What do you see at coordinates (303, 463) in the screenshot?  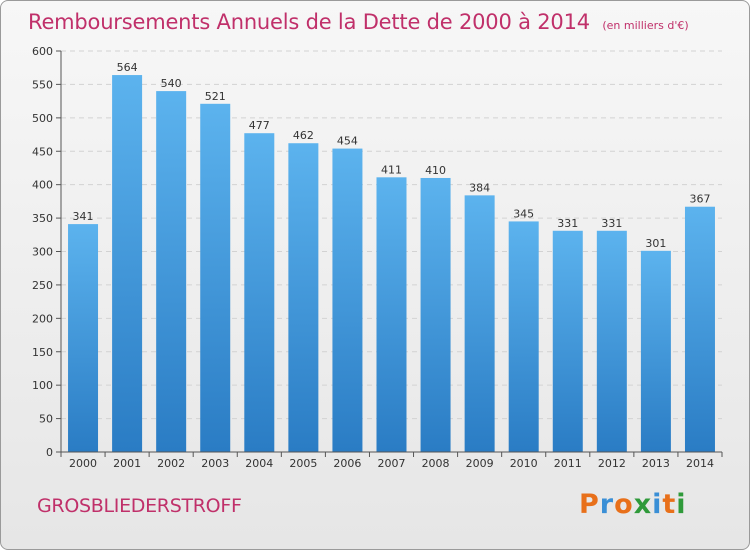 I see `x-tick-label: 2005` at bounding box center [303, 463].